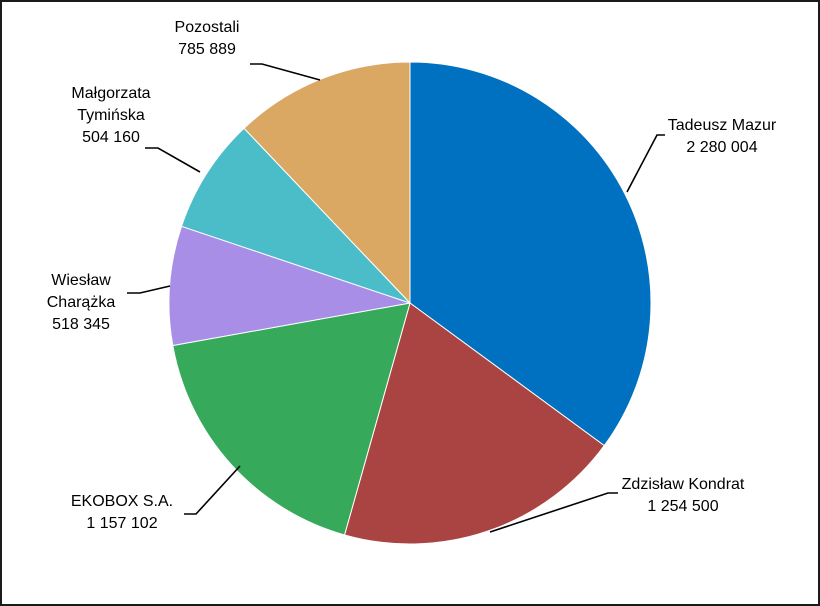 This screenshot has width=820, height=606. I want to click on data-label-value: 1 157 102, so click(121, 523).